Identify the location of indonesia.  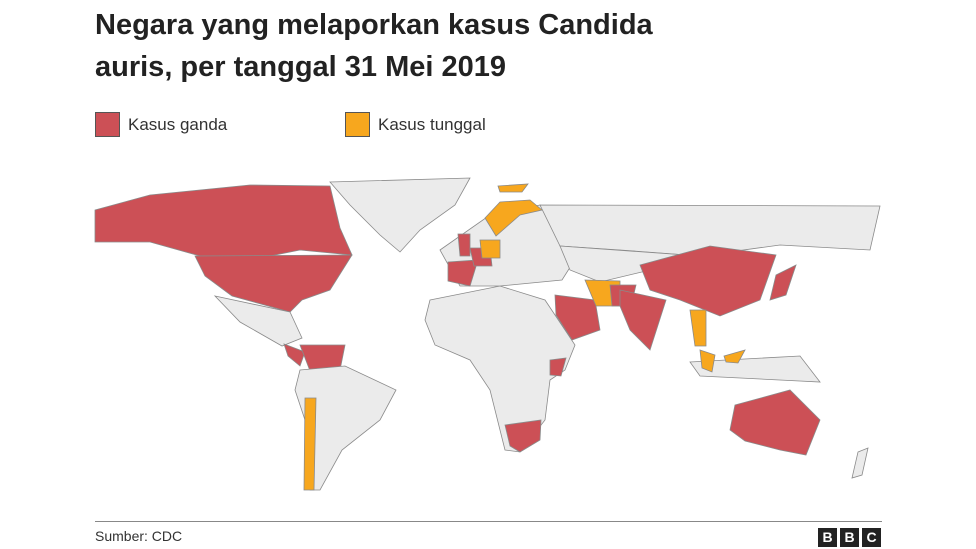
(755, 369).